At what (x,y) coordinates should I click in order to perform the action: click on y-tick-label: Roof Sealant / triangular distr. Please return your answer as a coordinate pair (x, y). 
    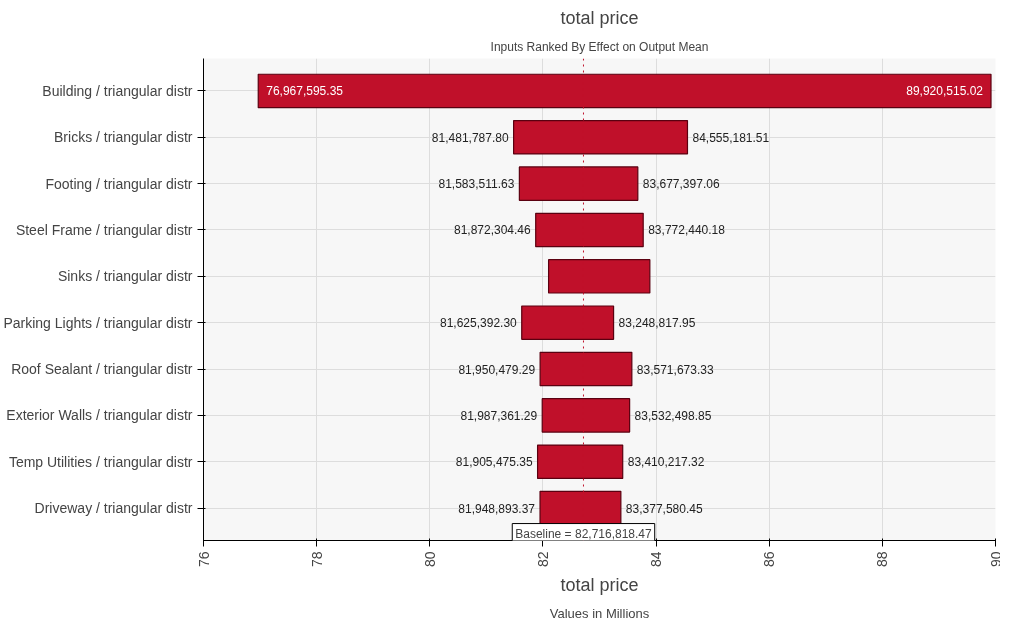
    Looking at the image, I should click on (102, 369).